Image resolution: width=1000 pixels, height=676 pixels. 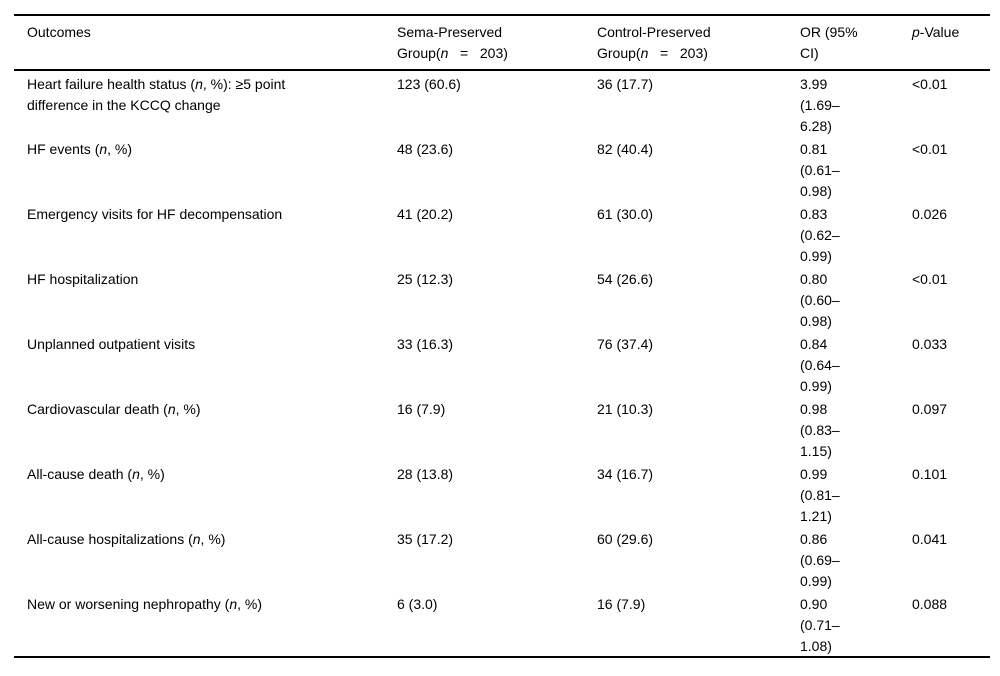 What do you see at coordinates (820, 625) in the screenshot?
I see `cell-or-value: 0.90 (0.71– 1.08)` at bounding box center [820, 625].